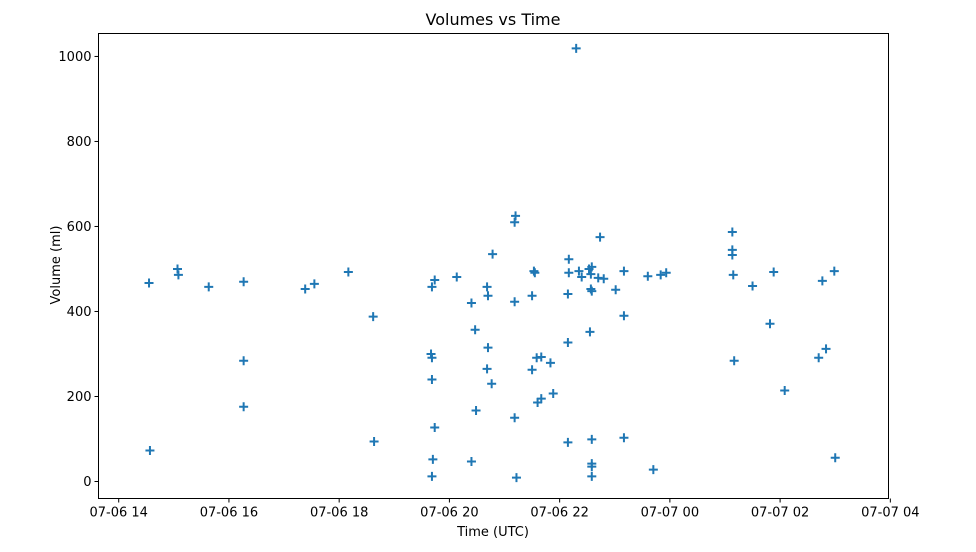 The image size is (976, 552). Describe the element at coordinates (74, 57) in the screenshot. I see `y-tick-label: 1000` at that location.